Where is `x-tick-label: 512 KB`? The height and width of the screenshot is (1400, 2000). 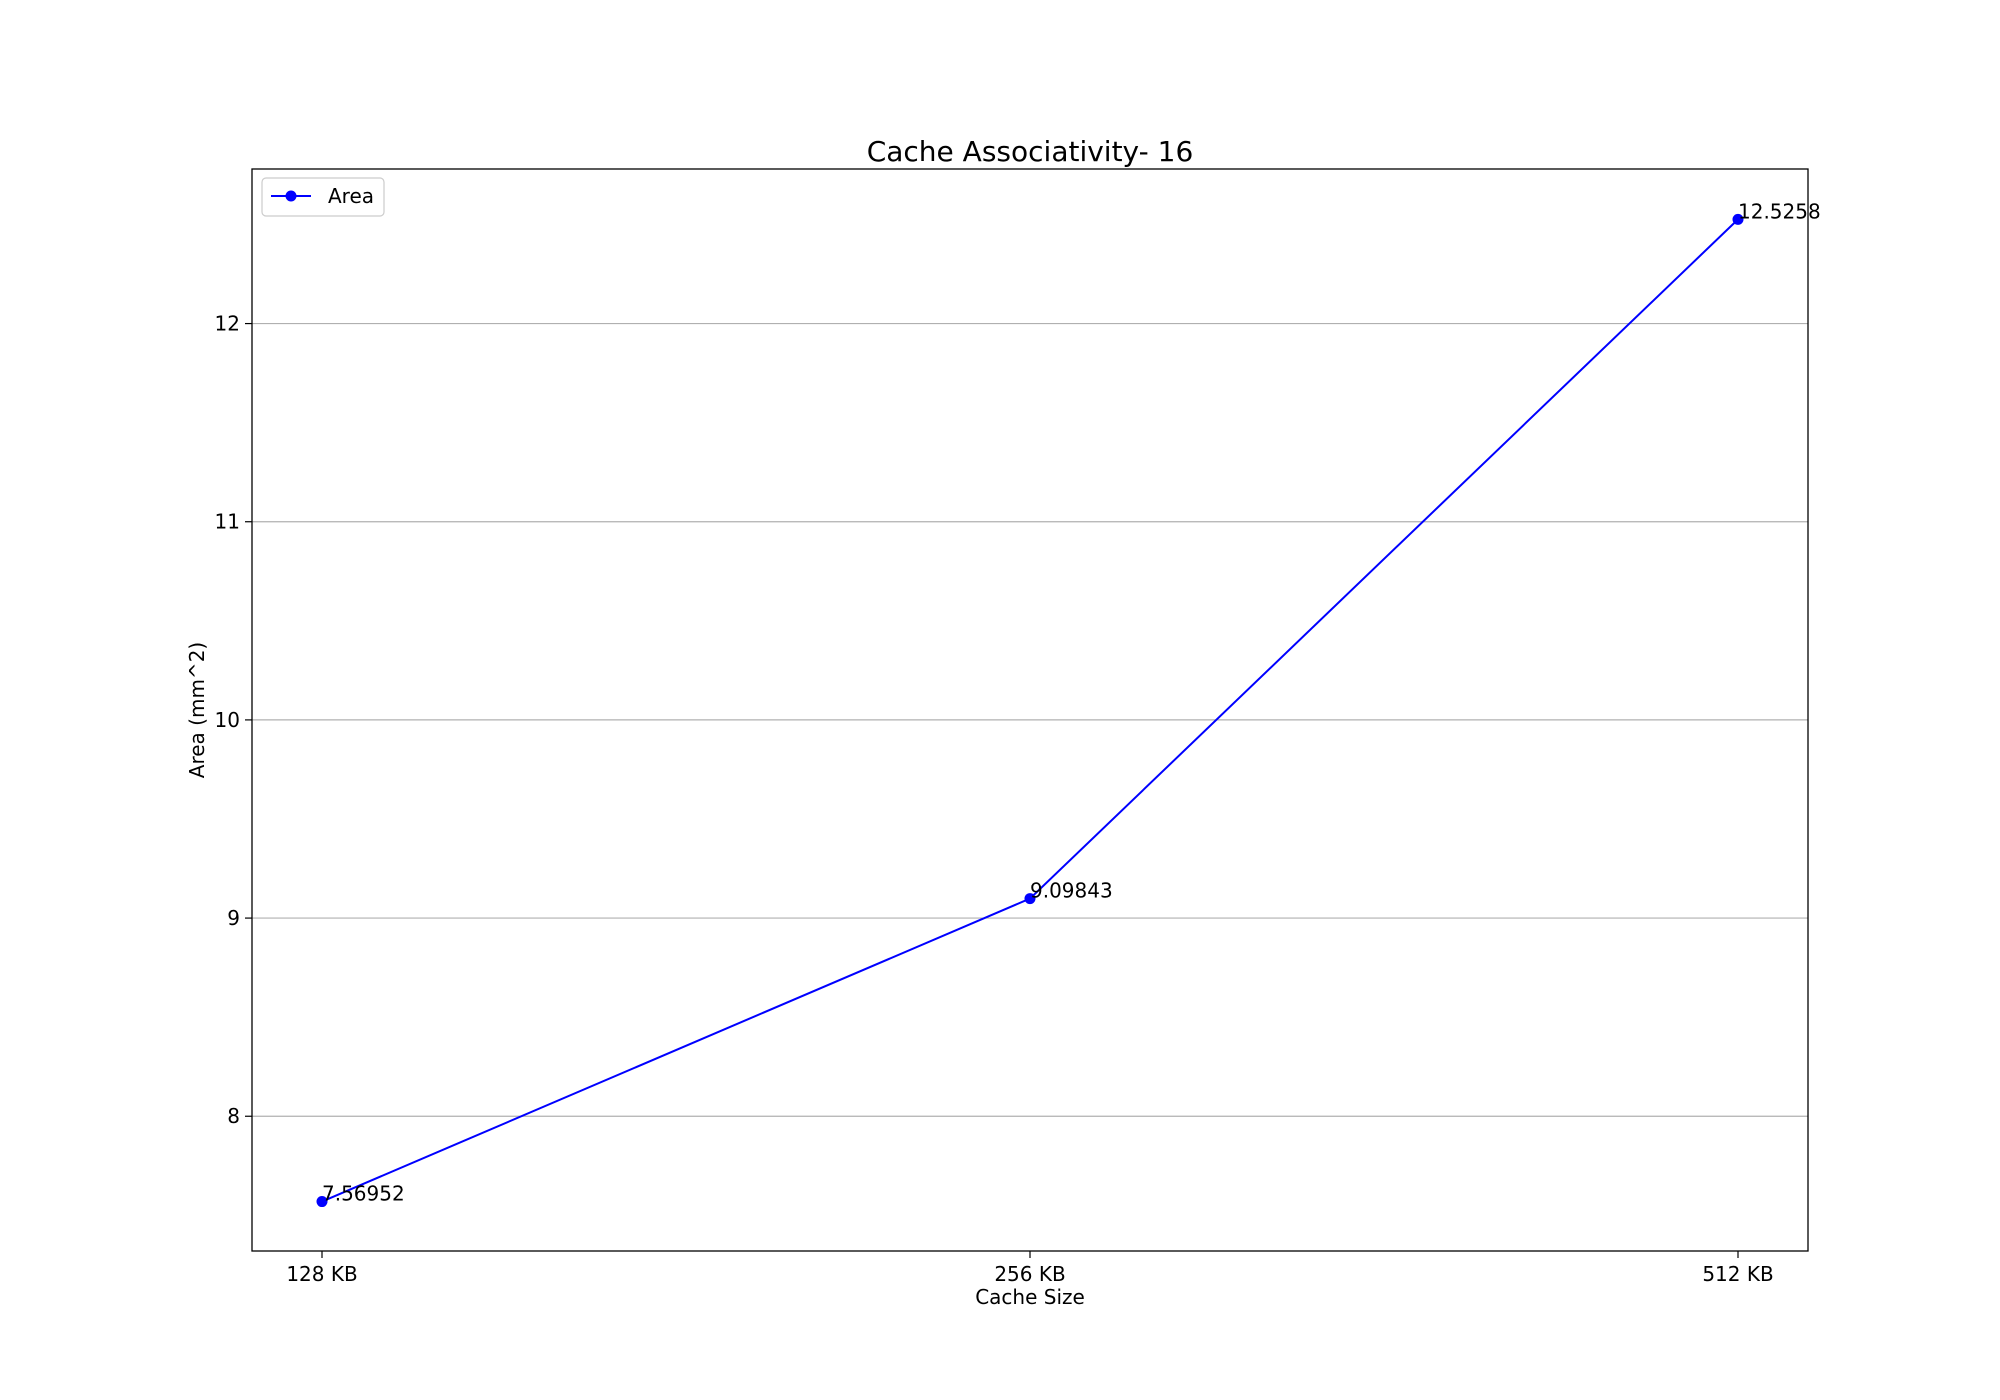
x-tick-label: 512 KB is located at coordinates (1737, 1274).